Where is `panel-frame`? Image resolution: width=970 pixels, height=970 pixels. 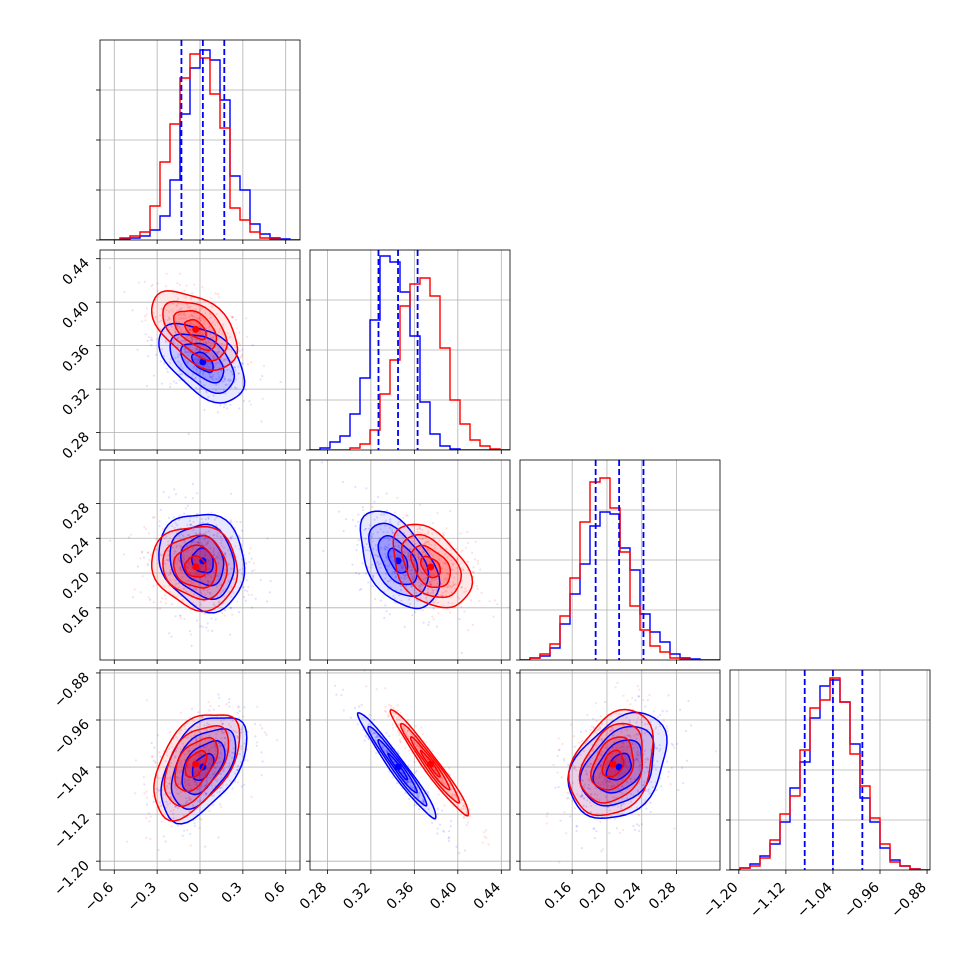 panel-frame is located at coordinates (620, 560).